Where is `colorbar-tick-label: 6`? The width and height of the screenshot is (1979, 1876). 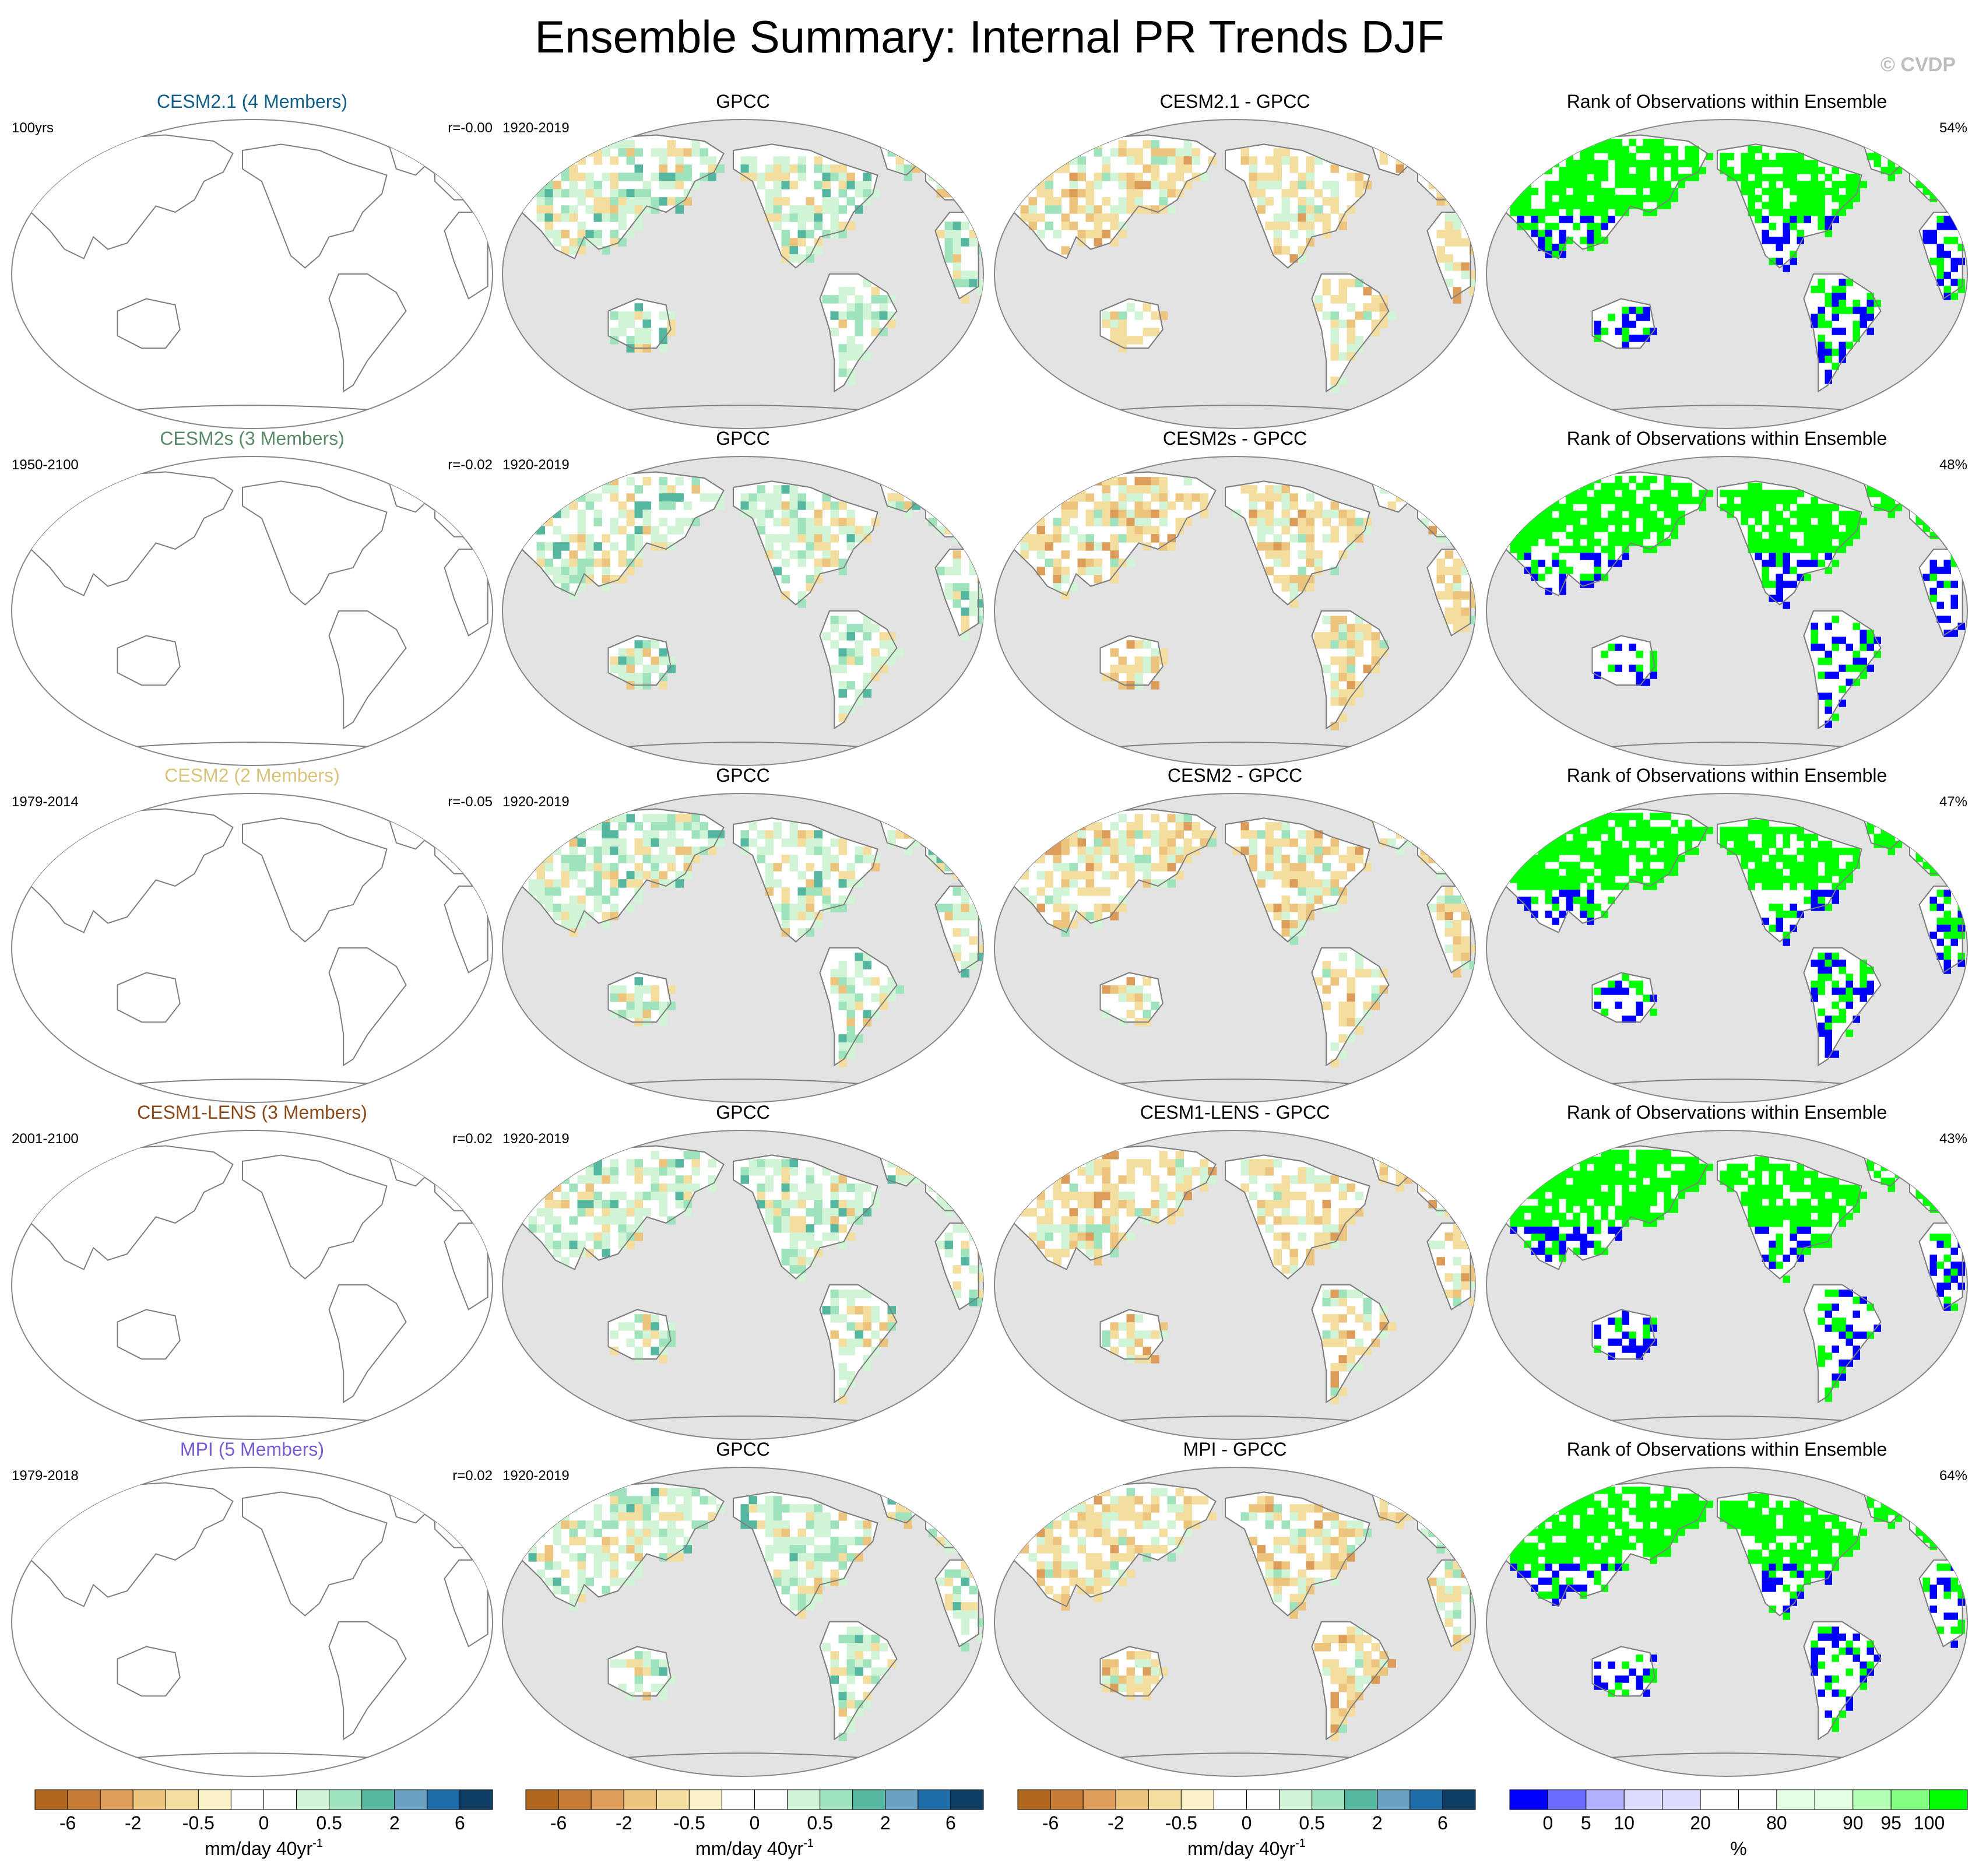 colorbar-tick-label: 6 is located at coordinates (460, 1822).